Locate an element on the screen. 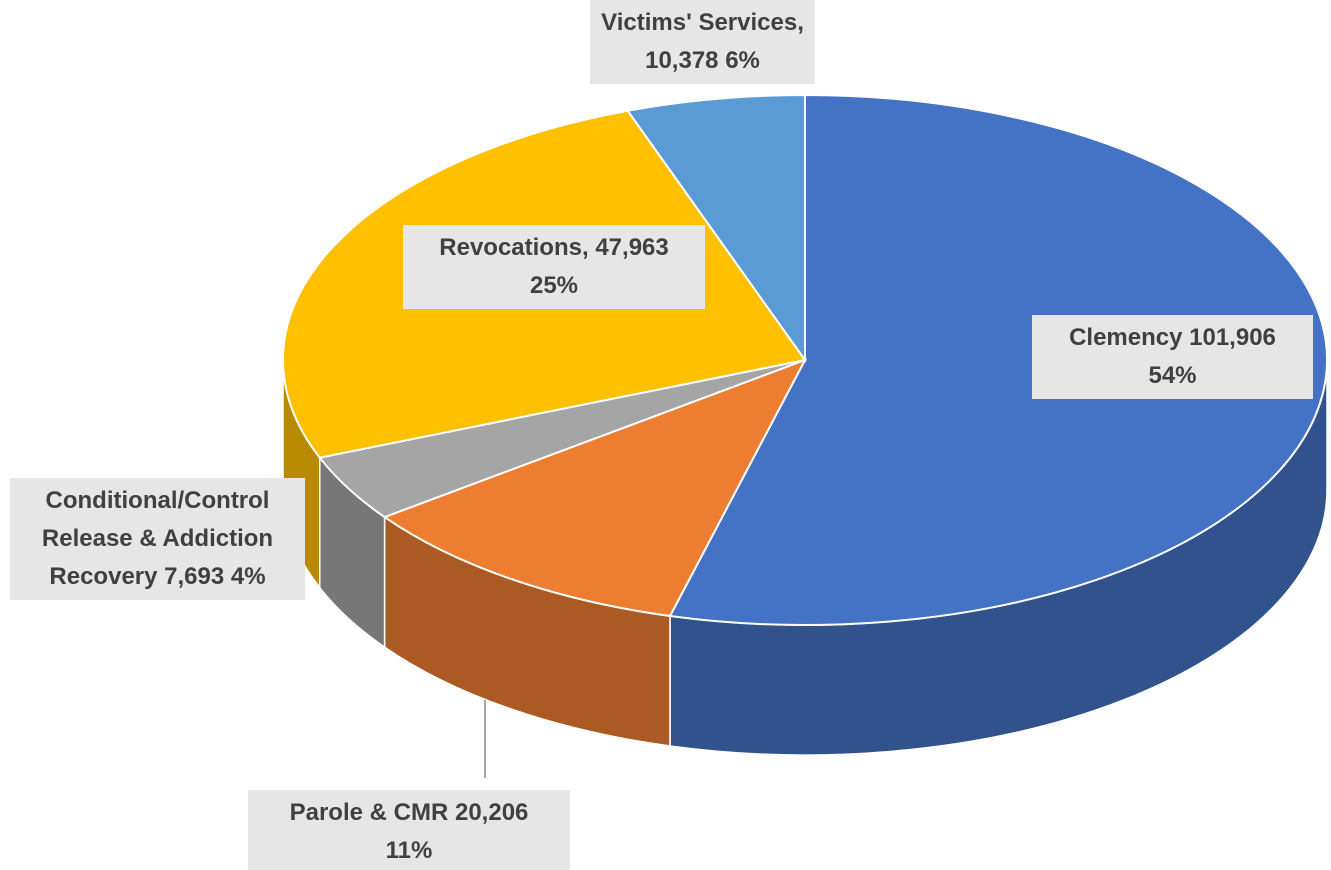  label-value: 10,378 is located at coordinates (682, 60).